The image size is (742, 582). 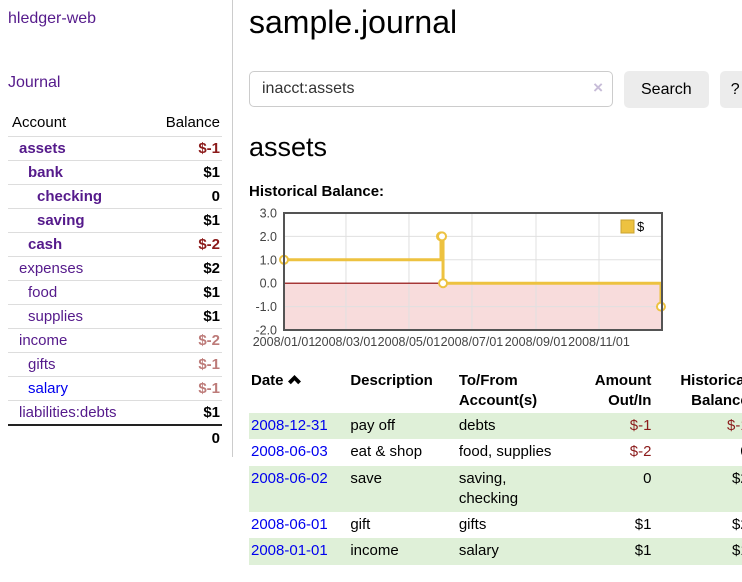 What do you see at coordinates (409, 342) in the screenshot?
I see `x-axis-tick-label: 2008/05/01` at bounding box center [409, 342].